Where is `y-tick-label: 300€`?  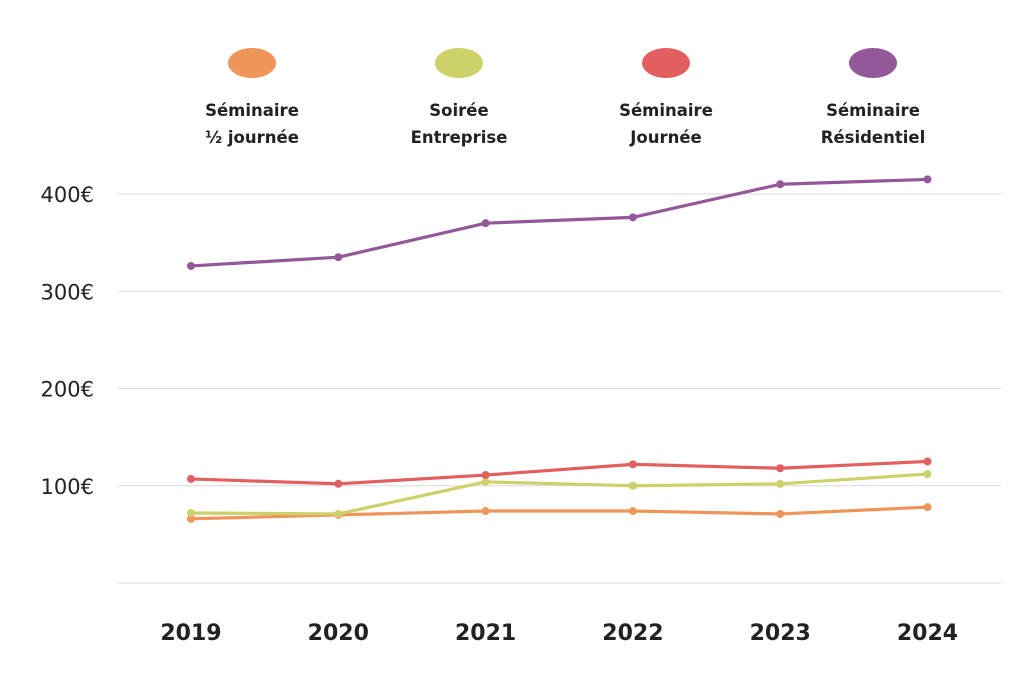 y-tick-label: 300€ is located at coordinates (67, 292).